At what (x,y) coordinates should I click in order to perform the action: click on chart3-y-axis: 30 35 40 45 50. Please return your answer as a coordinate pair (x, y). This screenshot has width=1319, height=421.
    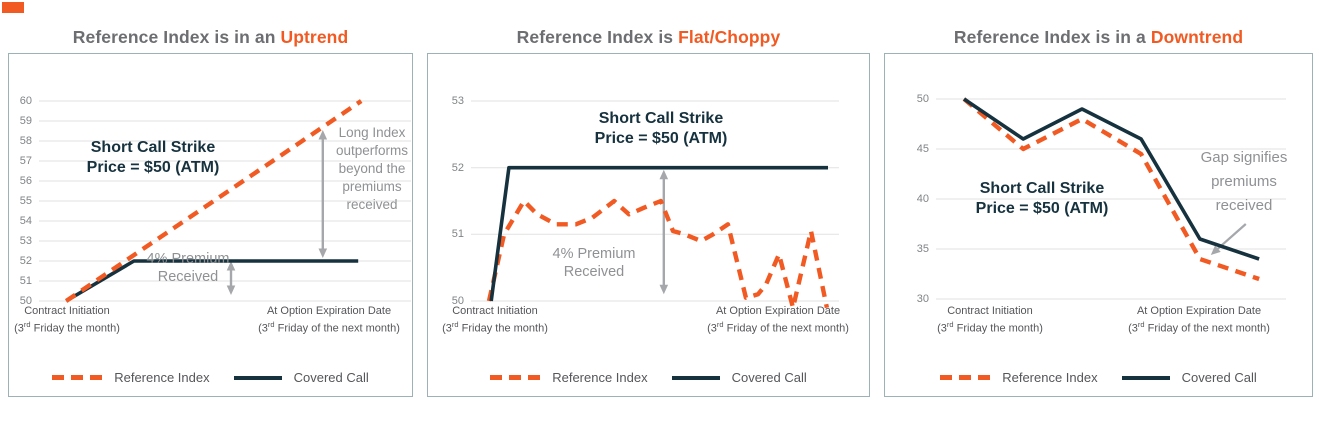
    Looking at the image, I should click on (907, 199).